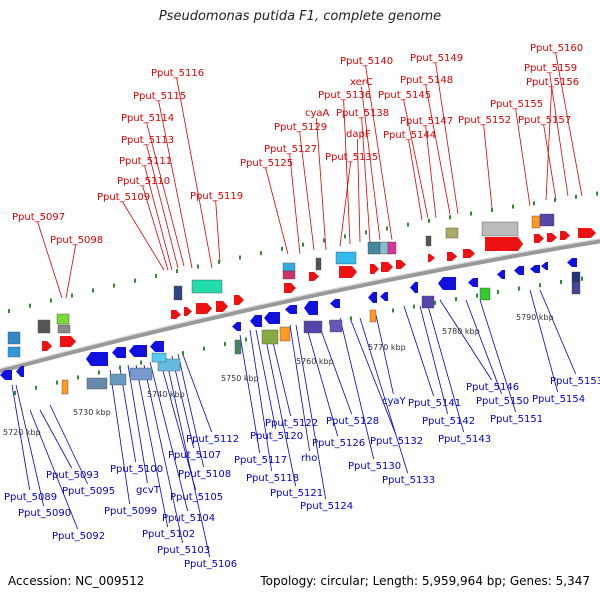  I want to click on bottom-gene-label: Pput_5095, so click(88, 491).